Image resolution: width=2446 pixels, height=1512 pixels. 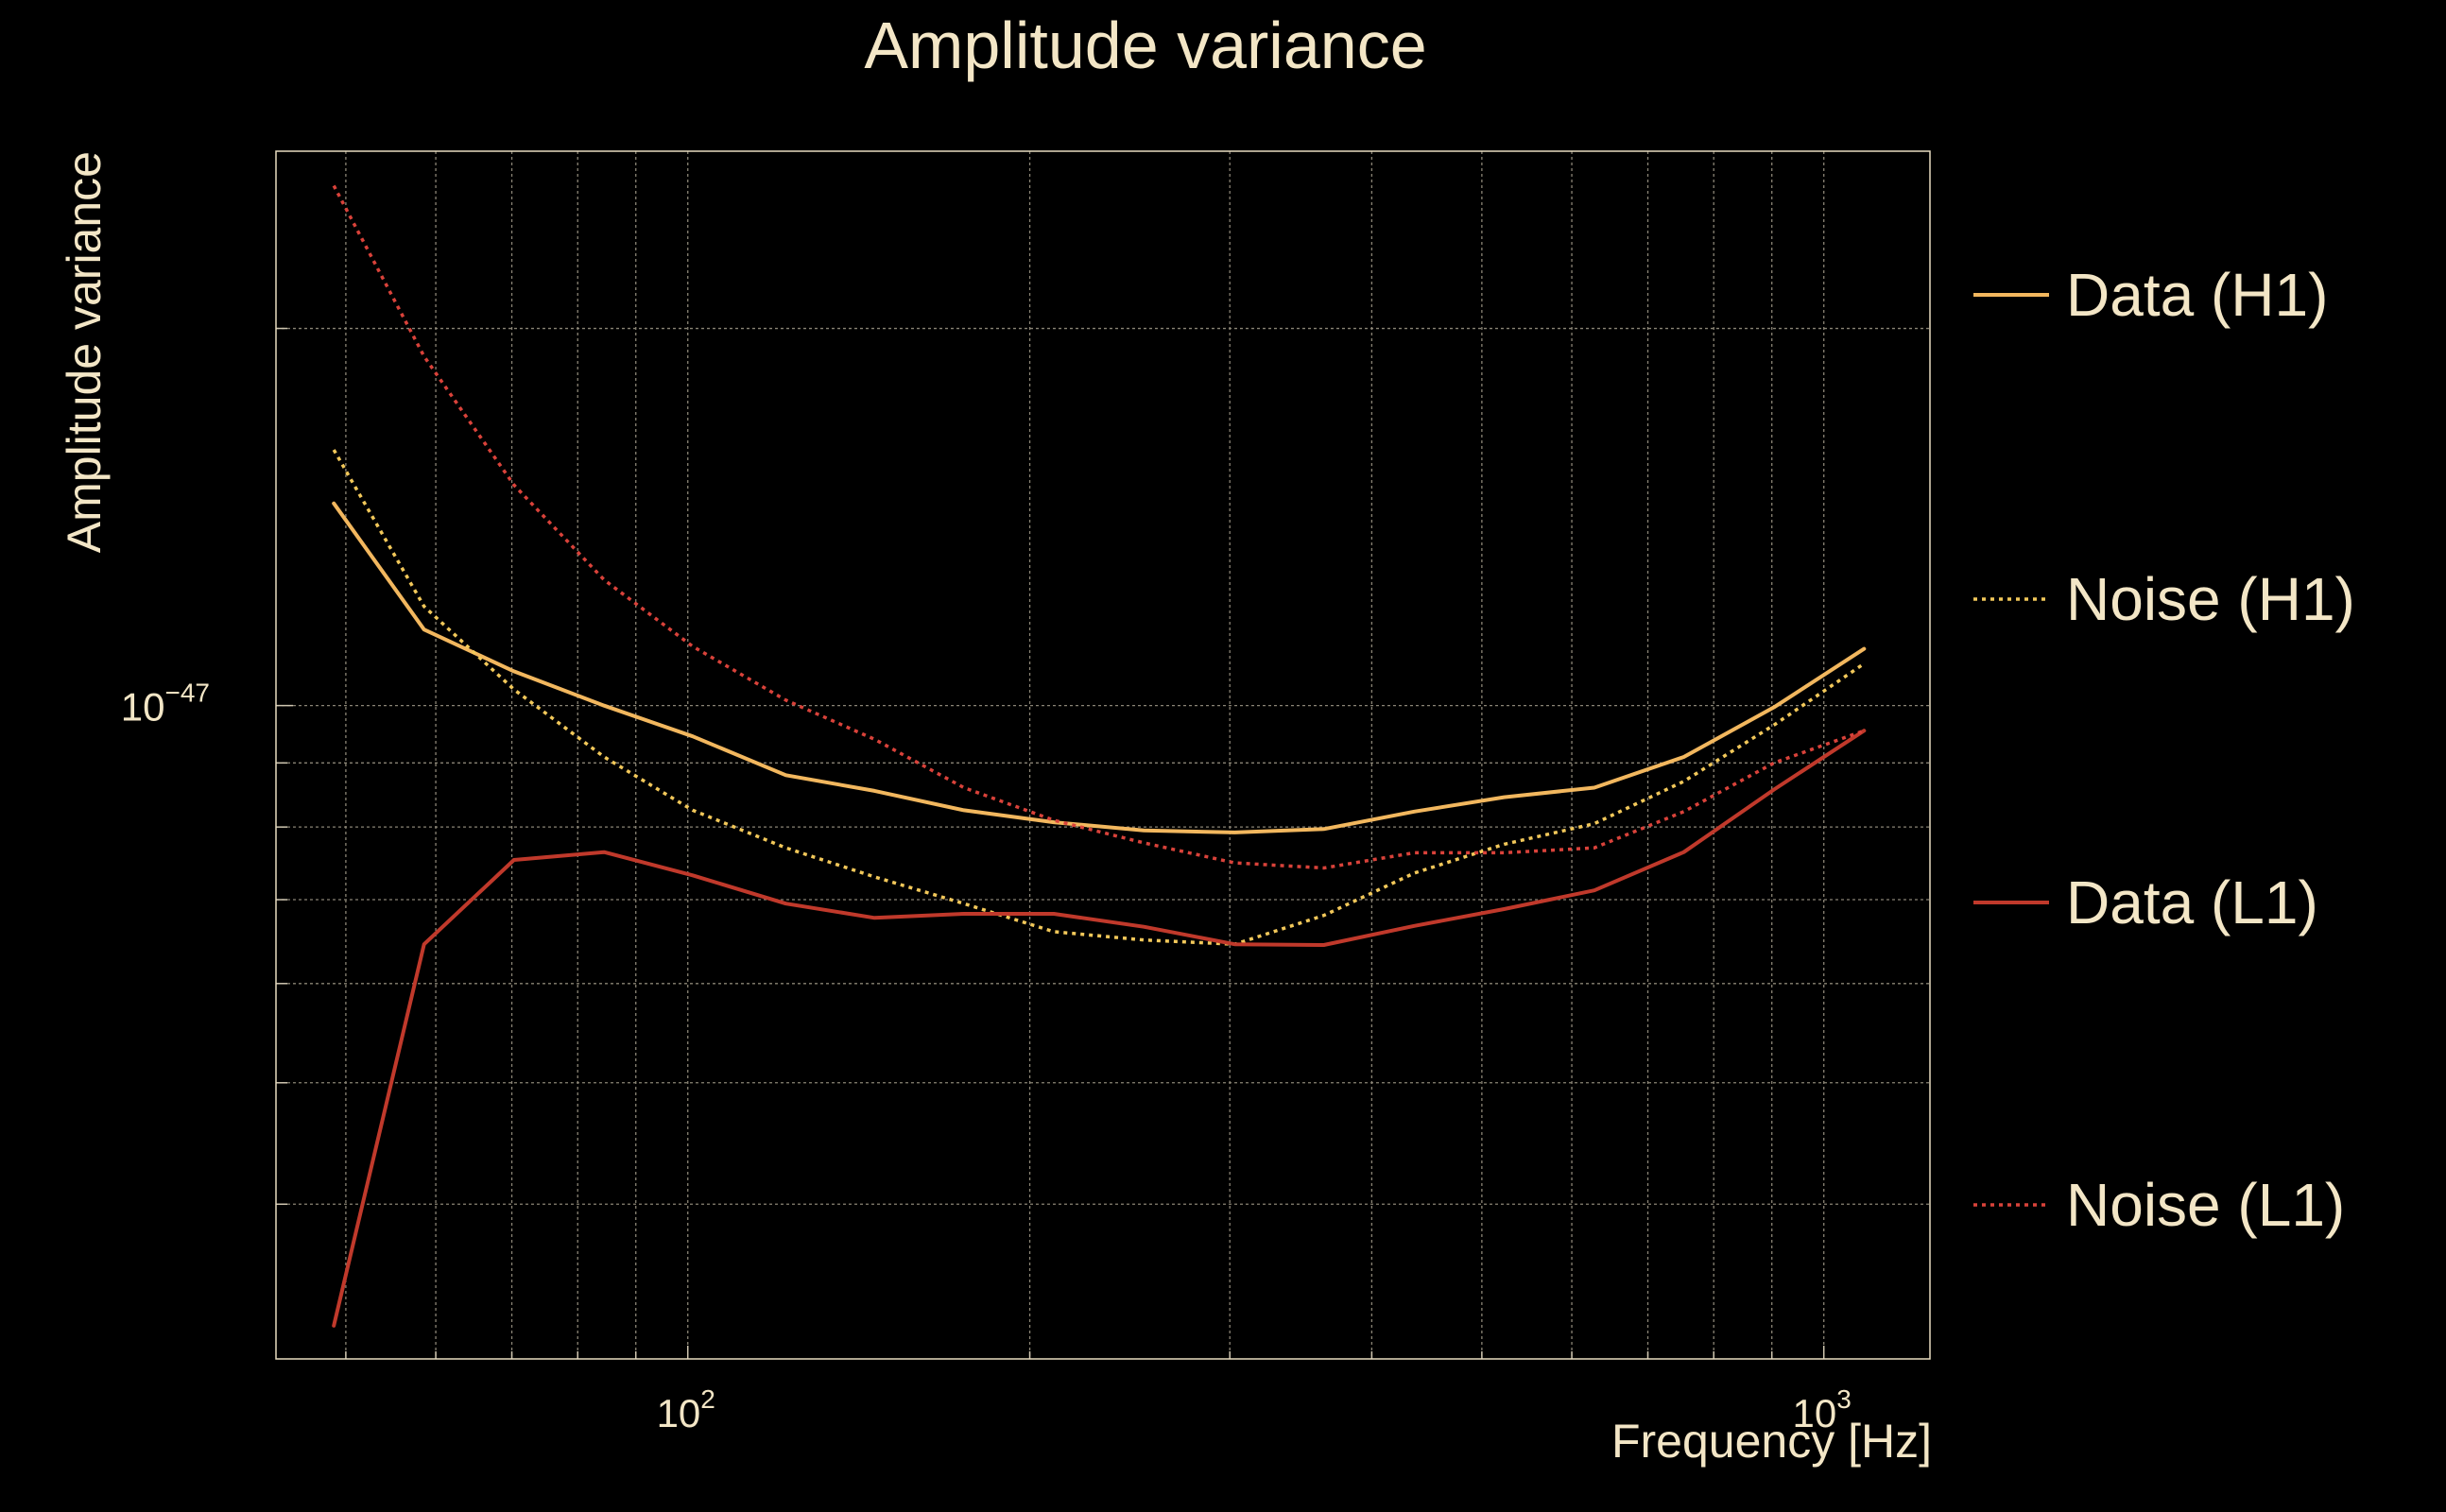 I want to click on y-tick-label-1: 10−47, so click(x=165, y=704).